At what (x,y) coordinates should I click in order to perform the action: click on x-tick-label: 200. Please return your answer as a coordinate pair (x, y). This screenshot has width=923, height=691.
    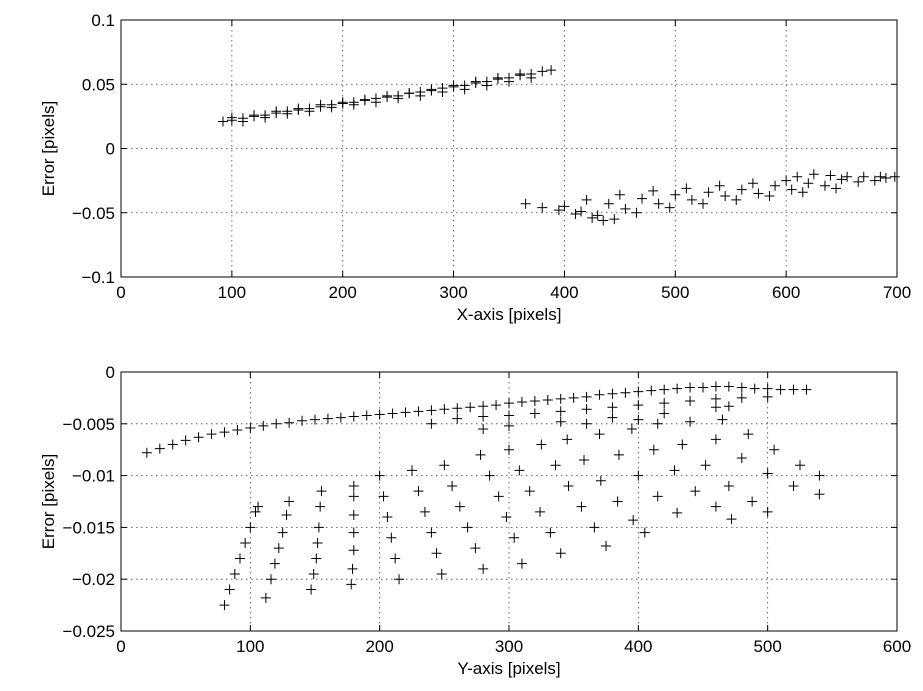
    Looking at the image, I should click on (343, 292).